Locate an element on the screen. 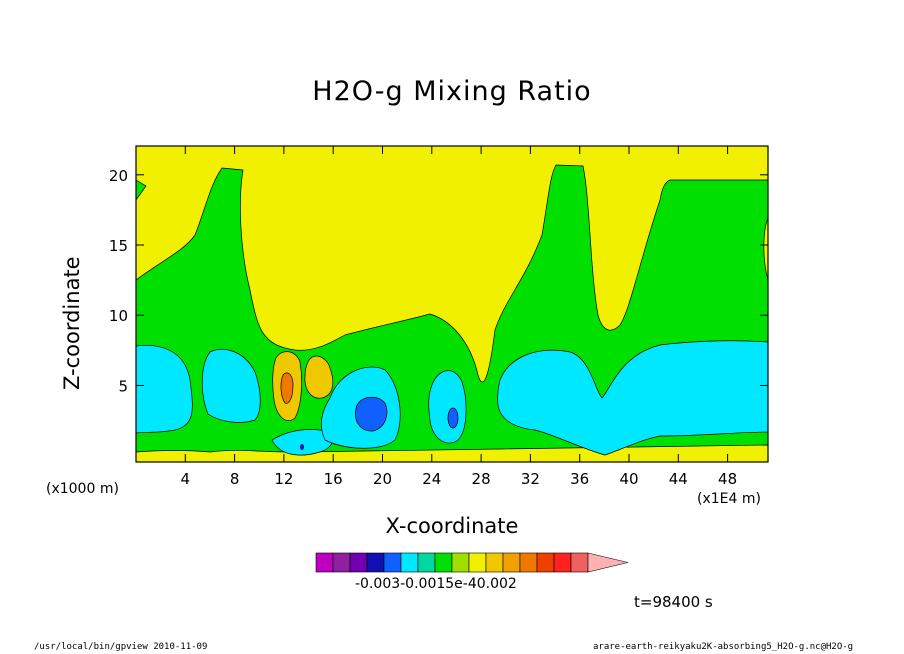 The width and height of the screenshot is (904, 654). x-tick-label: 12 is located at coordinates (283, 479).